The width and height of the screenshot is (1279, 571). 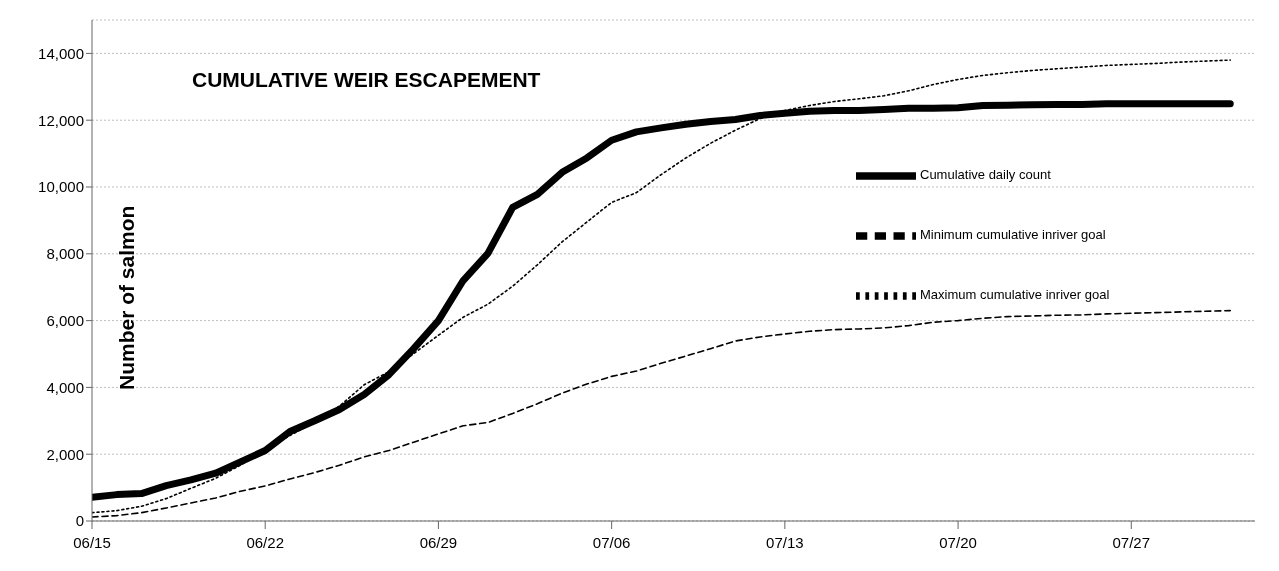 What do you see at coordinates (265, 542) in the screenshot?
I see `x-tick-label: 06/22` at bounding box center [265, 542].